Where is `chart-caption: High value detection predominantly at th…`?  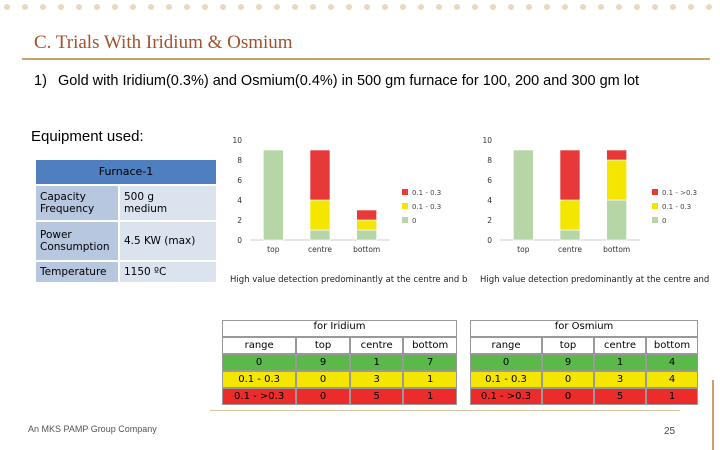 chart-caption: High value detection predominantly at th… is located at coordinates (596, 280).